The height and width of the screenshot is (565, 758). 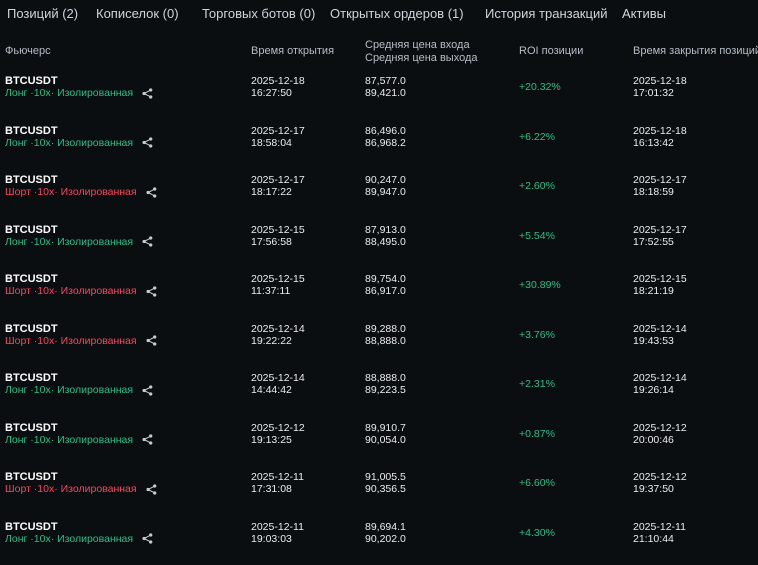 I want to click on exit-price: 90,202.0, so click(x=385, y=539).